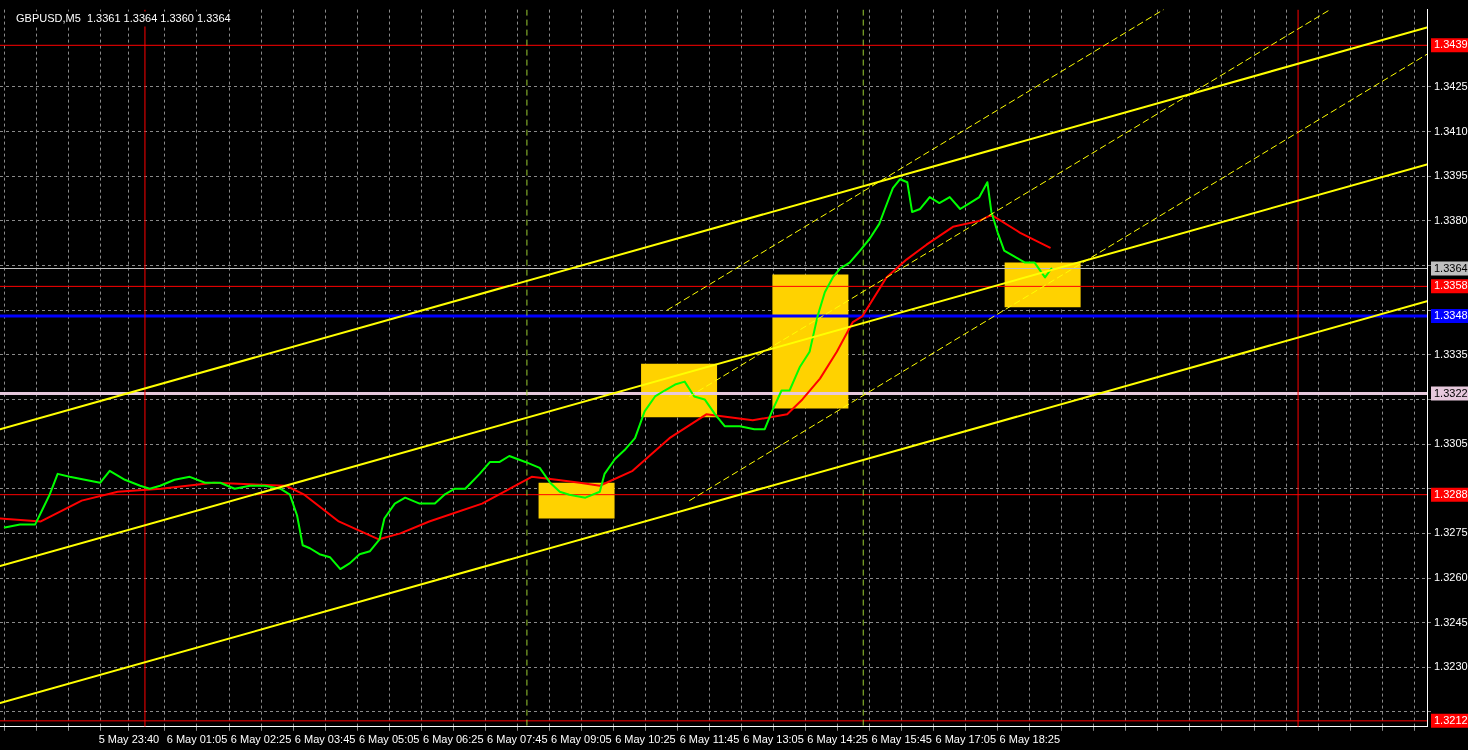  What do you see at coordinates (773, 739) in the screenshot?
I see `x-tick-label: 6 May 13:05` at bounding box center [773, 739].